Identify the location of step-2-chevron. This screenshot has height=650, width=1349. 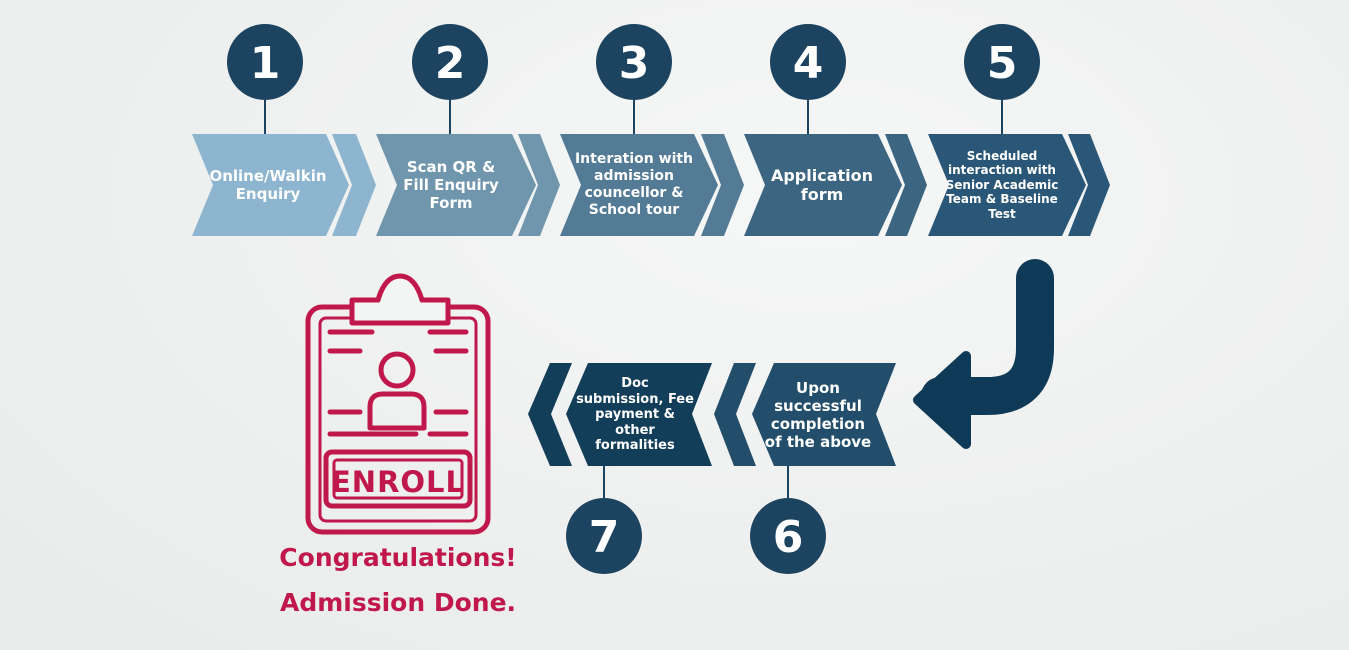
(456, 185).